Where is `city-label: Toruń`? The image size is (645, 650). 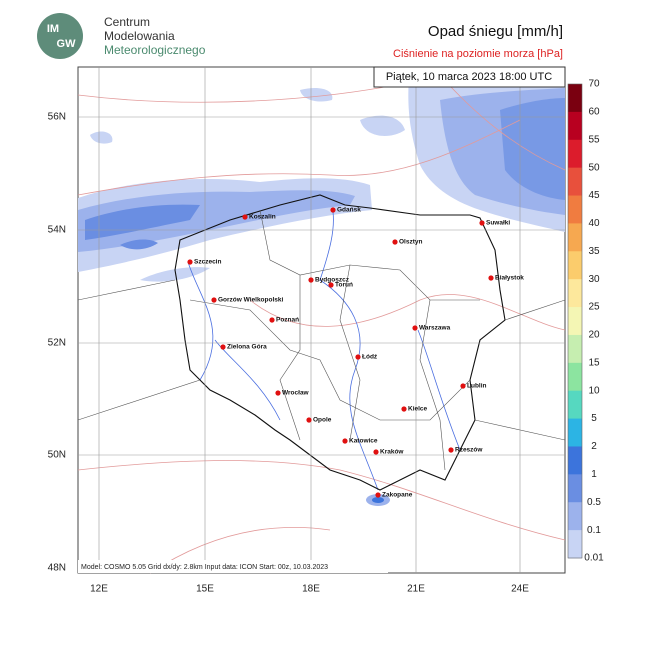
city-label: Toruń is located at coordinates (344, 285).